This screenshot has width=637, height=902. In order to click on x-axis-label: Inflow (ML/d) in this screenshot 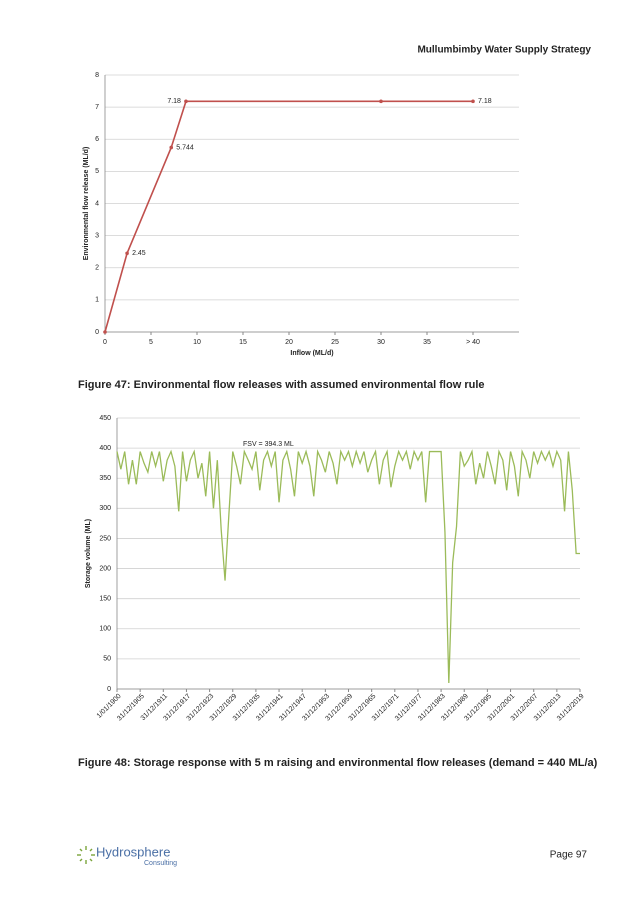, I will do `click(311, 353)`.